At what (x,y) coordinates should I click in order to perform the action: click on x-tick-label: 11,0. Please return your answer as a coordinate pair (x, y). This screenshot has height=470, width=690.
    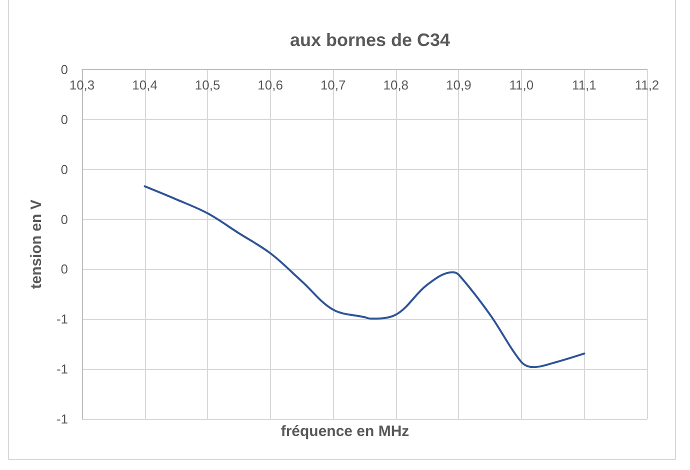
    Looking at the image, I should click on (521, 85).